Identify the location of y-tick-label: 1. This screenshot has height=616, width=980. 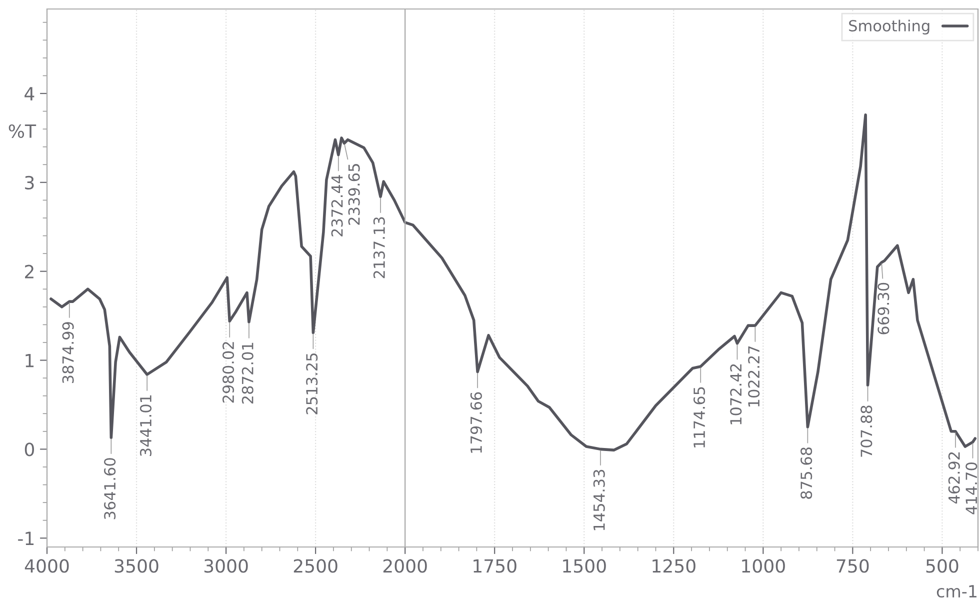
(30, 361).